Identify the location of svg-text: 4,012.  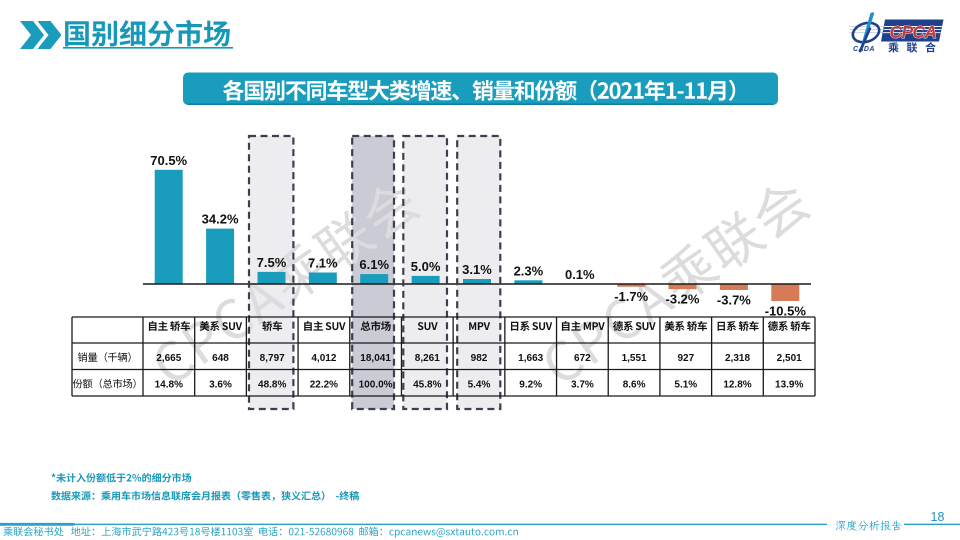
(323, 358).